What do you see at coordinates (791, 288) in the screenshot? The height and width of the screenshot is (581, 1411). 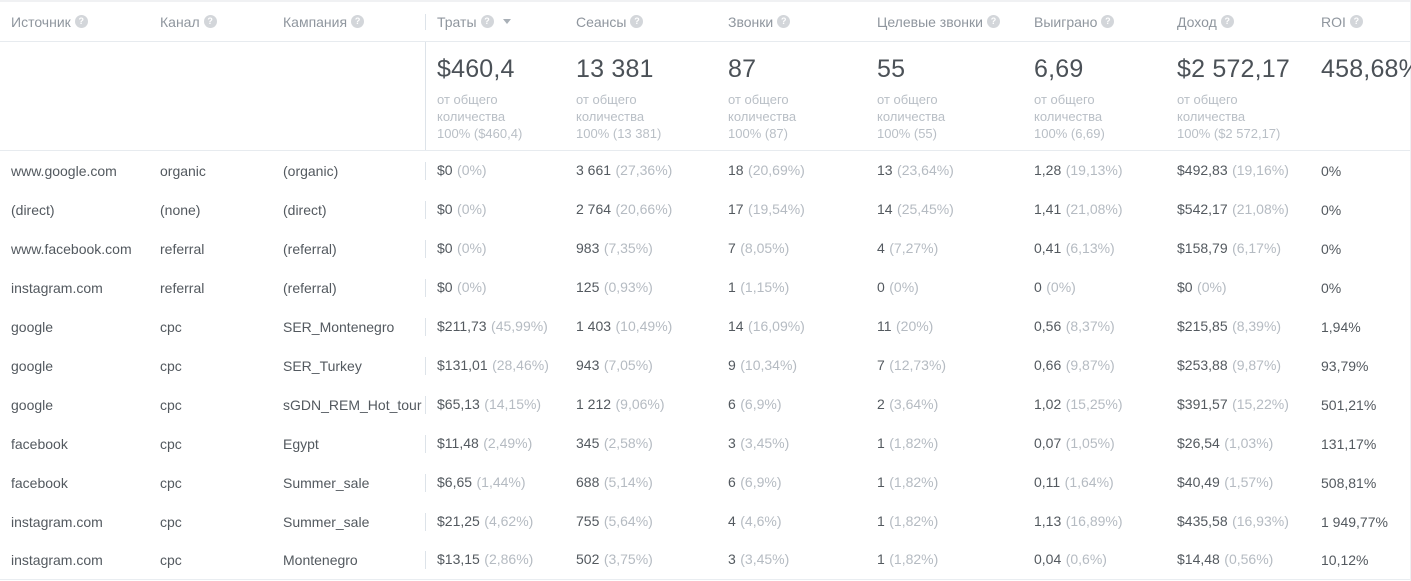 I see `cell-calls: 1 (1,15%)` at bounding box center [791, 288].